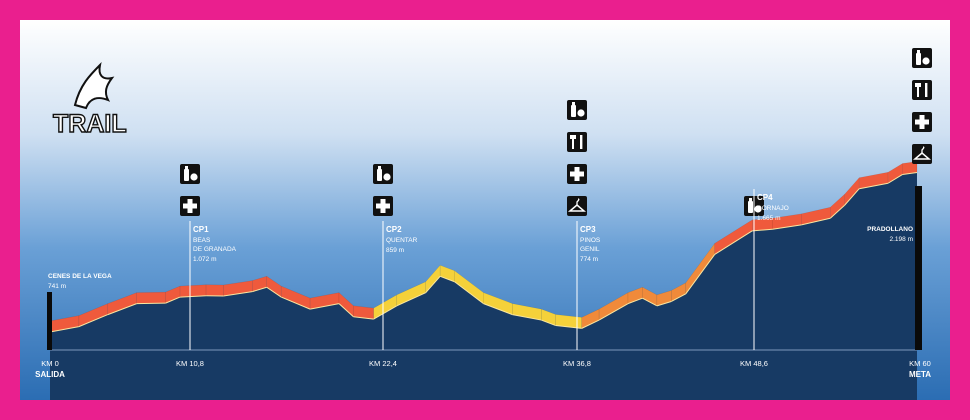  What do you see at coordinates (754, 363) in the screenshot?
I see `checkpoint-km: KM 48,6` at bounding box center [754, 363].